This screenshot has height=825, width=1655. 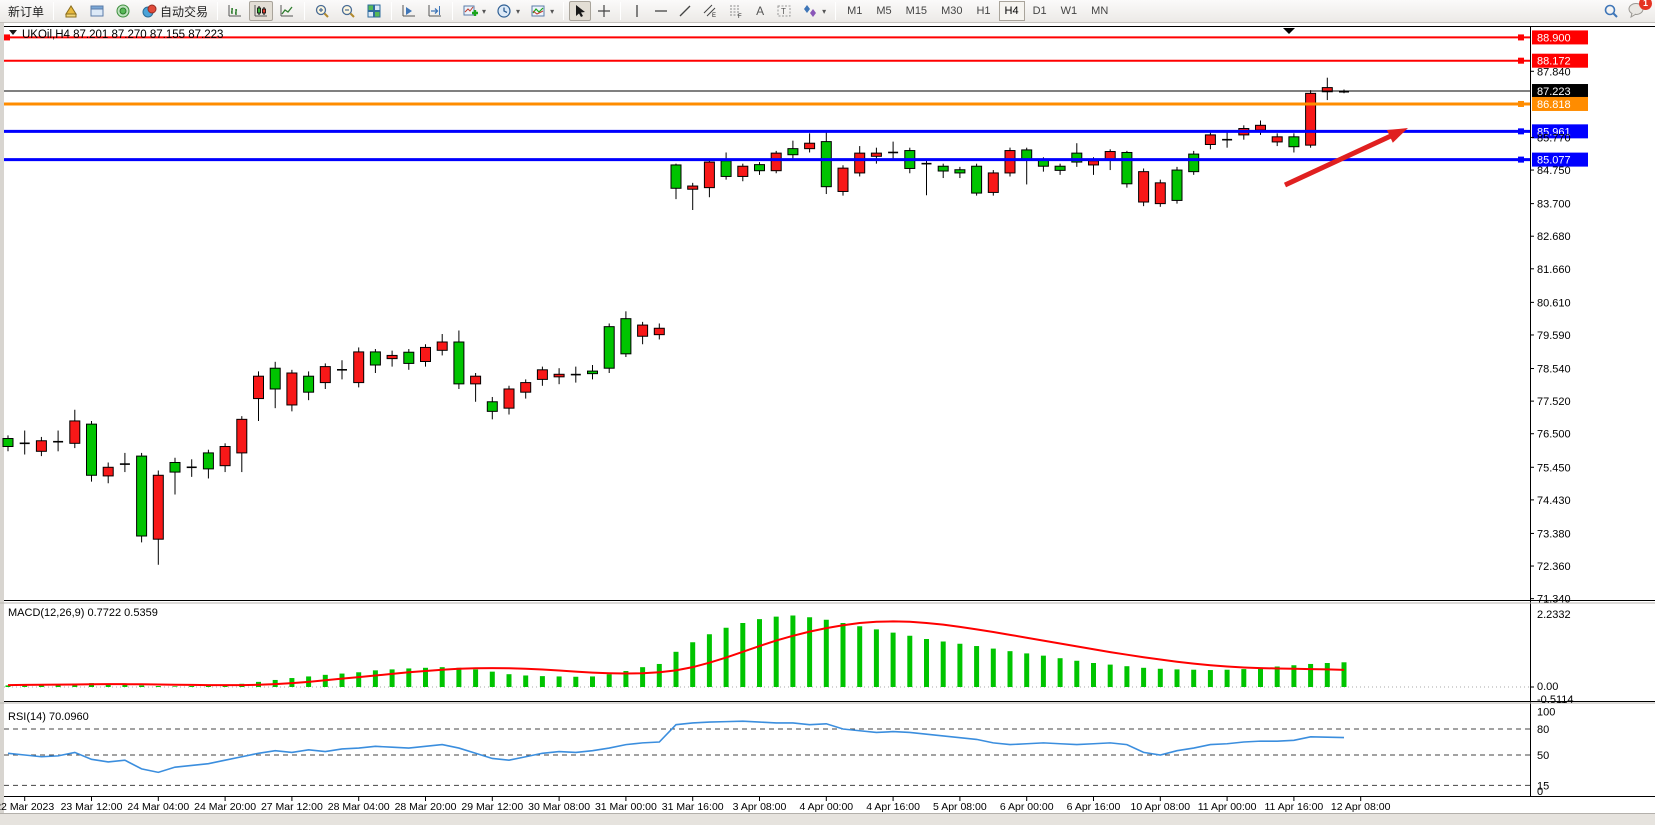 What do you see at coordinates (1011, 11) in the screenshot?
I see `timeframe-h4: H4` at bounding box center [1011, 11].